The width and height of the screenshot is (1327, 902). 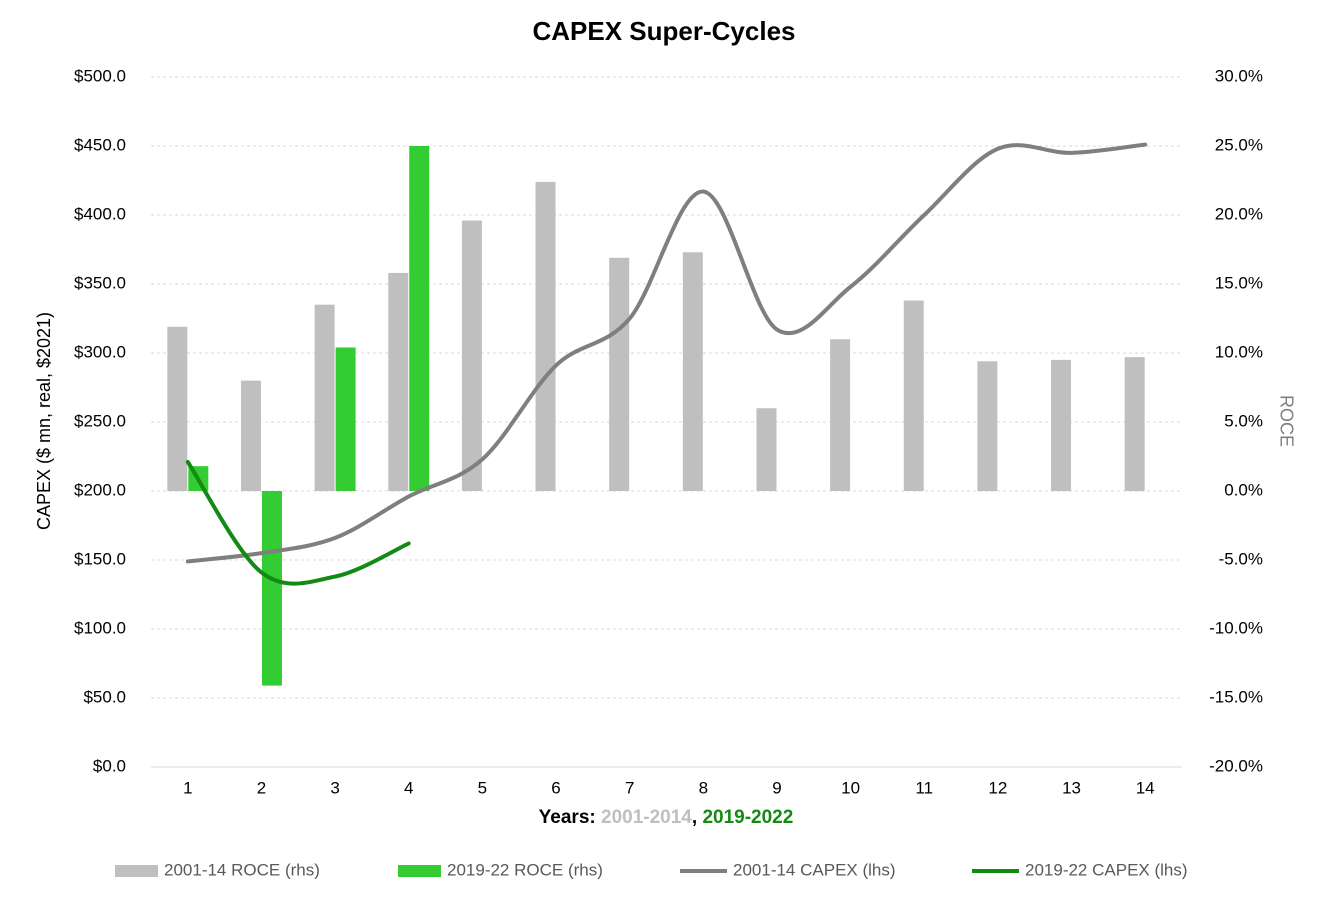 What do you see at coordinates (629, 787) in the screenshot?
I see `x-tick-label: 7` at bounding box center [629, 787].